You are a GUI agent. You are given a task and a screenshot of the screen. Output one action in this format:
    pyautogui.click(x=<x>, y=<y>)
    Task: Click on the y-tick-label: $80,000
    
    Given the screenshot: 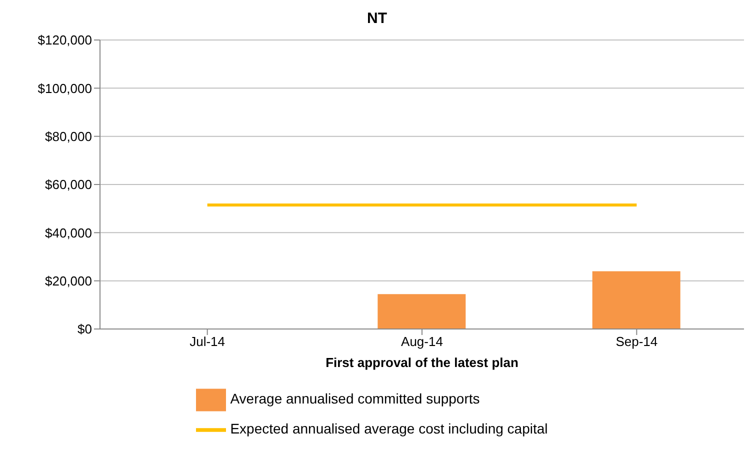 What is the action you would take?
    pyautogui.click(x=68, y=136)
    